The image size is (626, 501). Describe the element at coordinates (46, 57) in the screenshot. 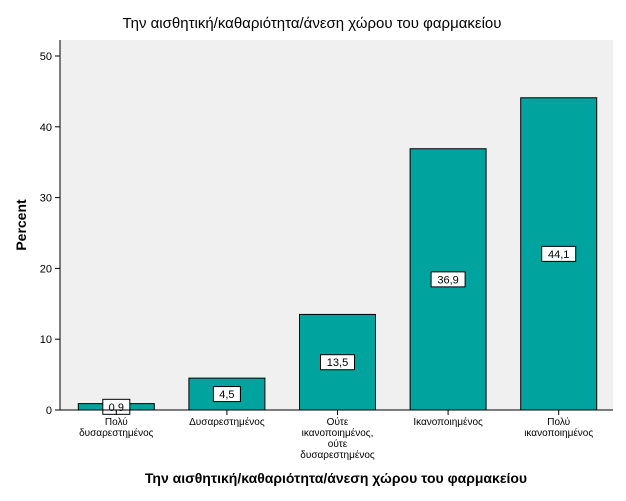

I see `y-tick-label: 50` at that location.